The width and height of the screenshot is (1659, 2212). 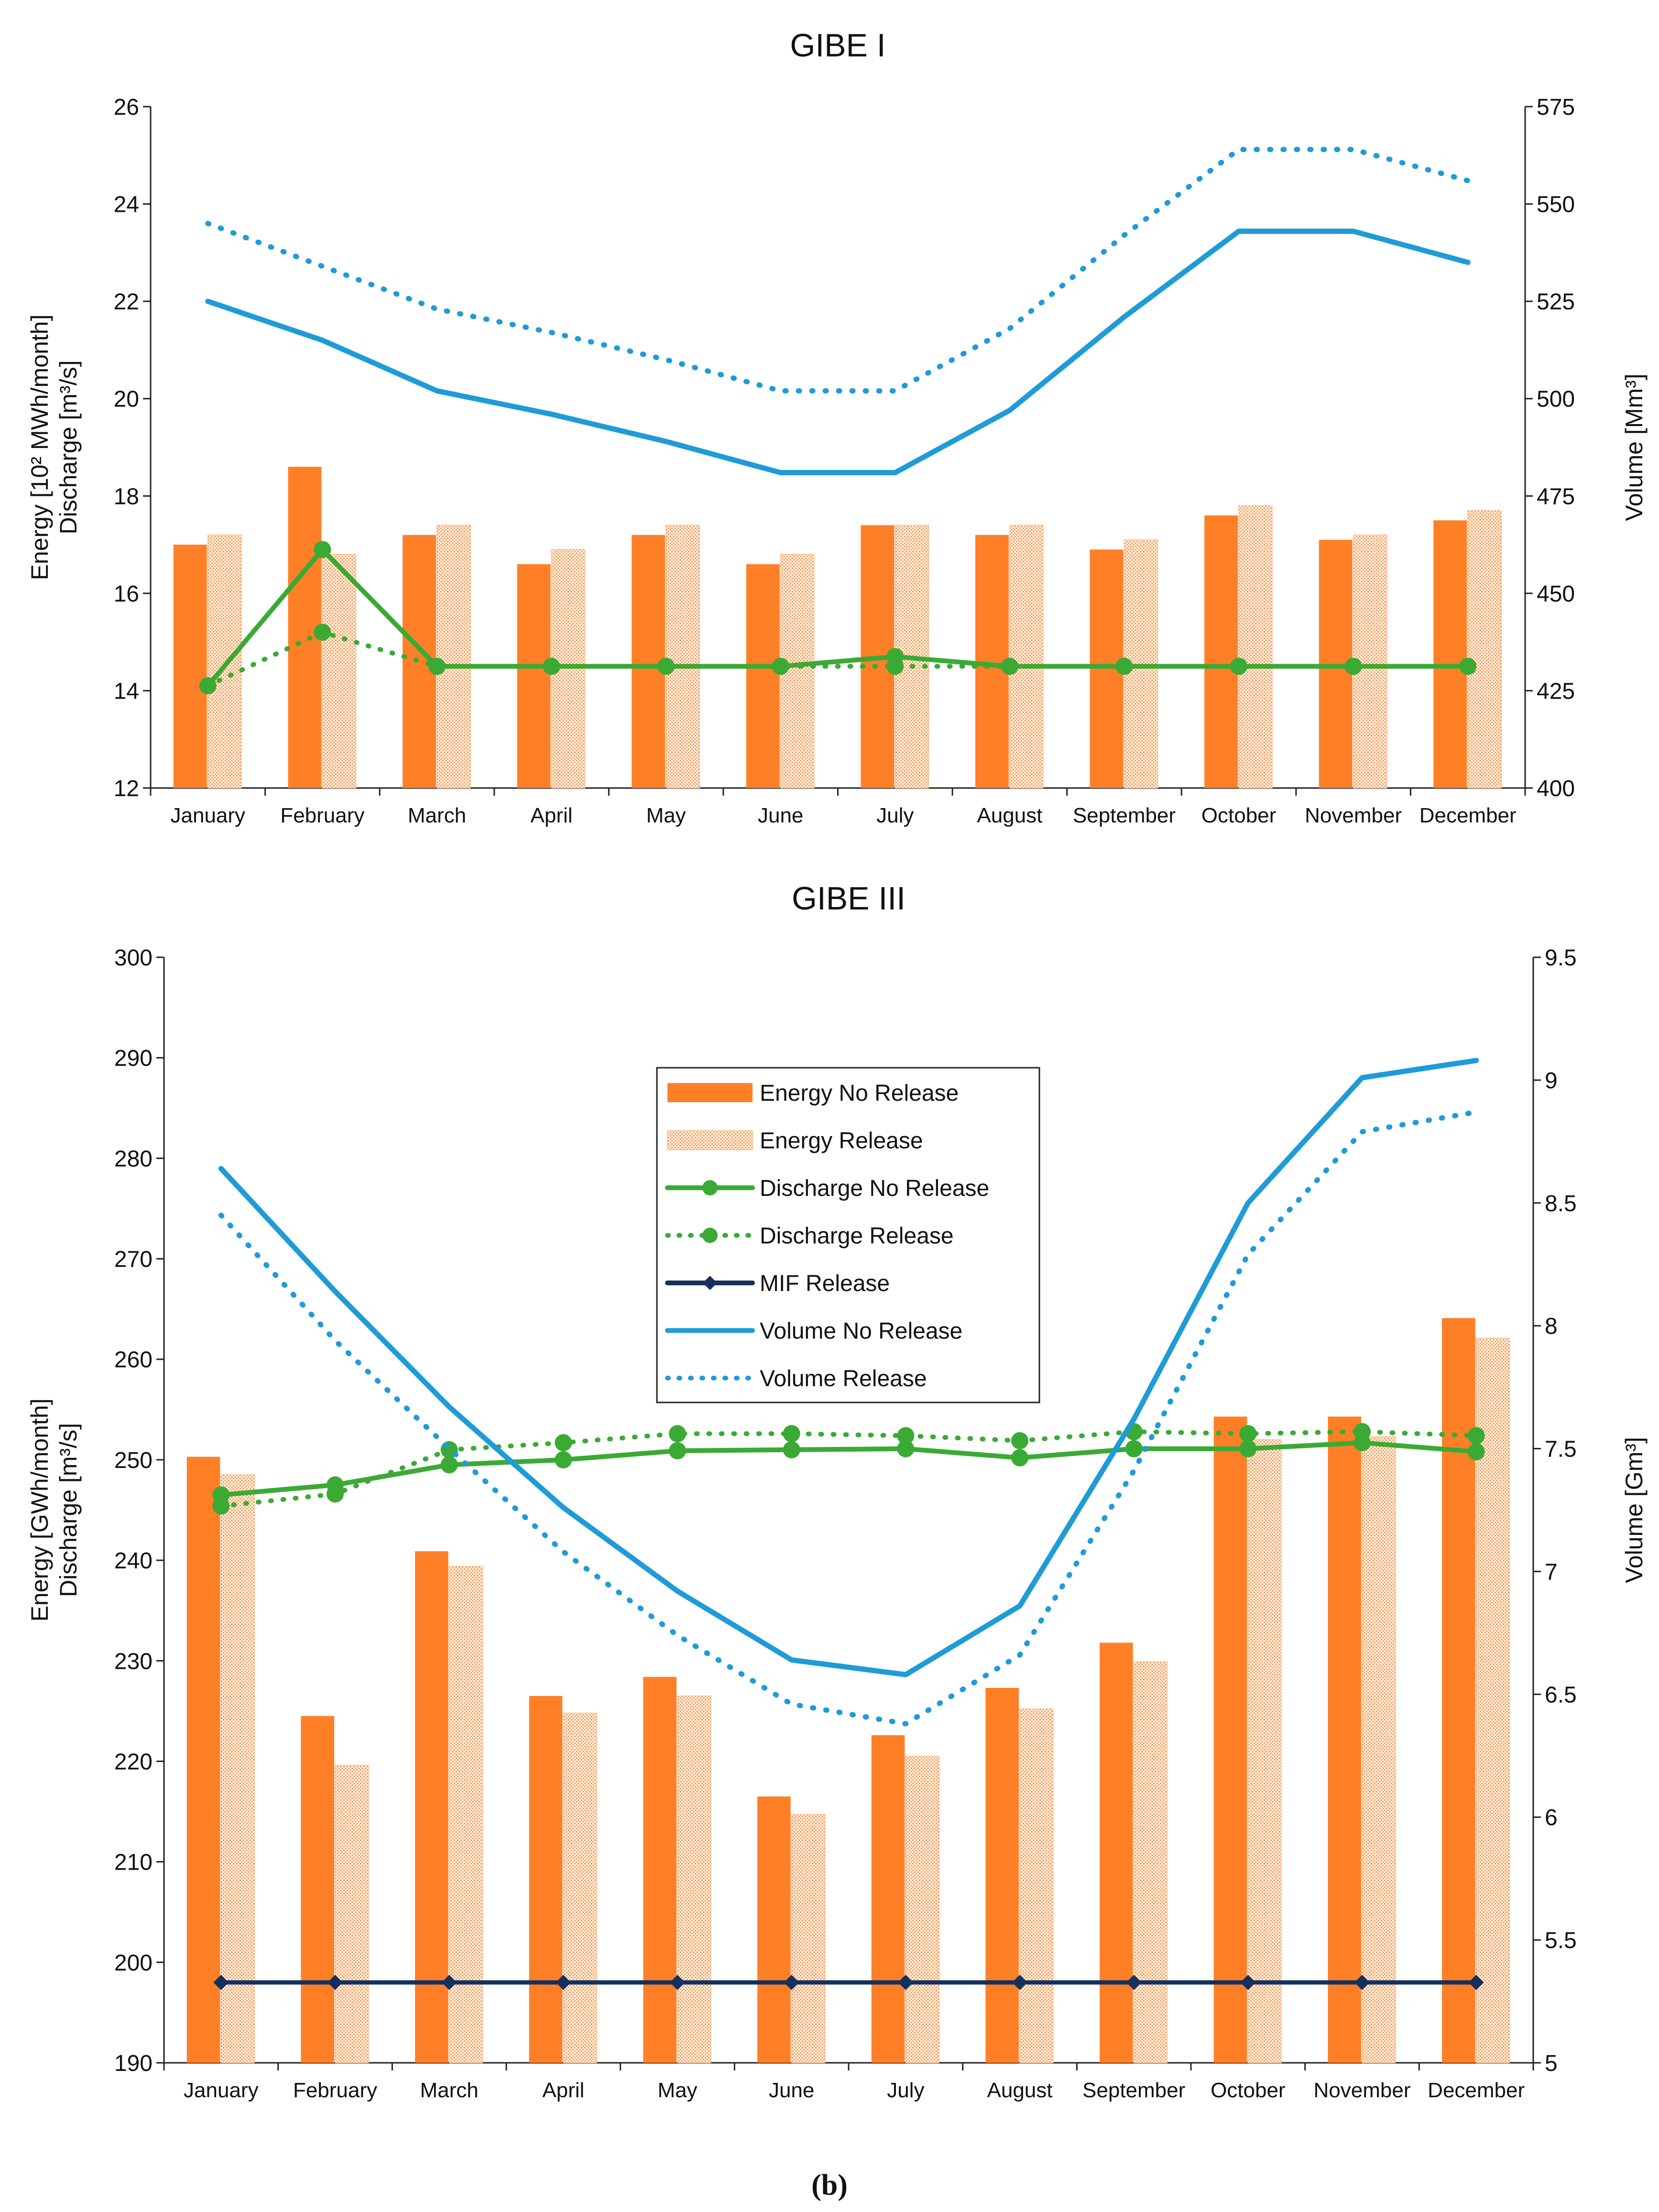 I want to click on bar-energy-release-january, so click(x=237, y=1768).